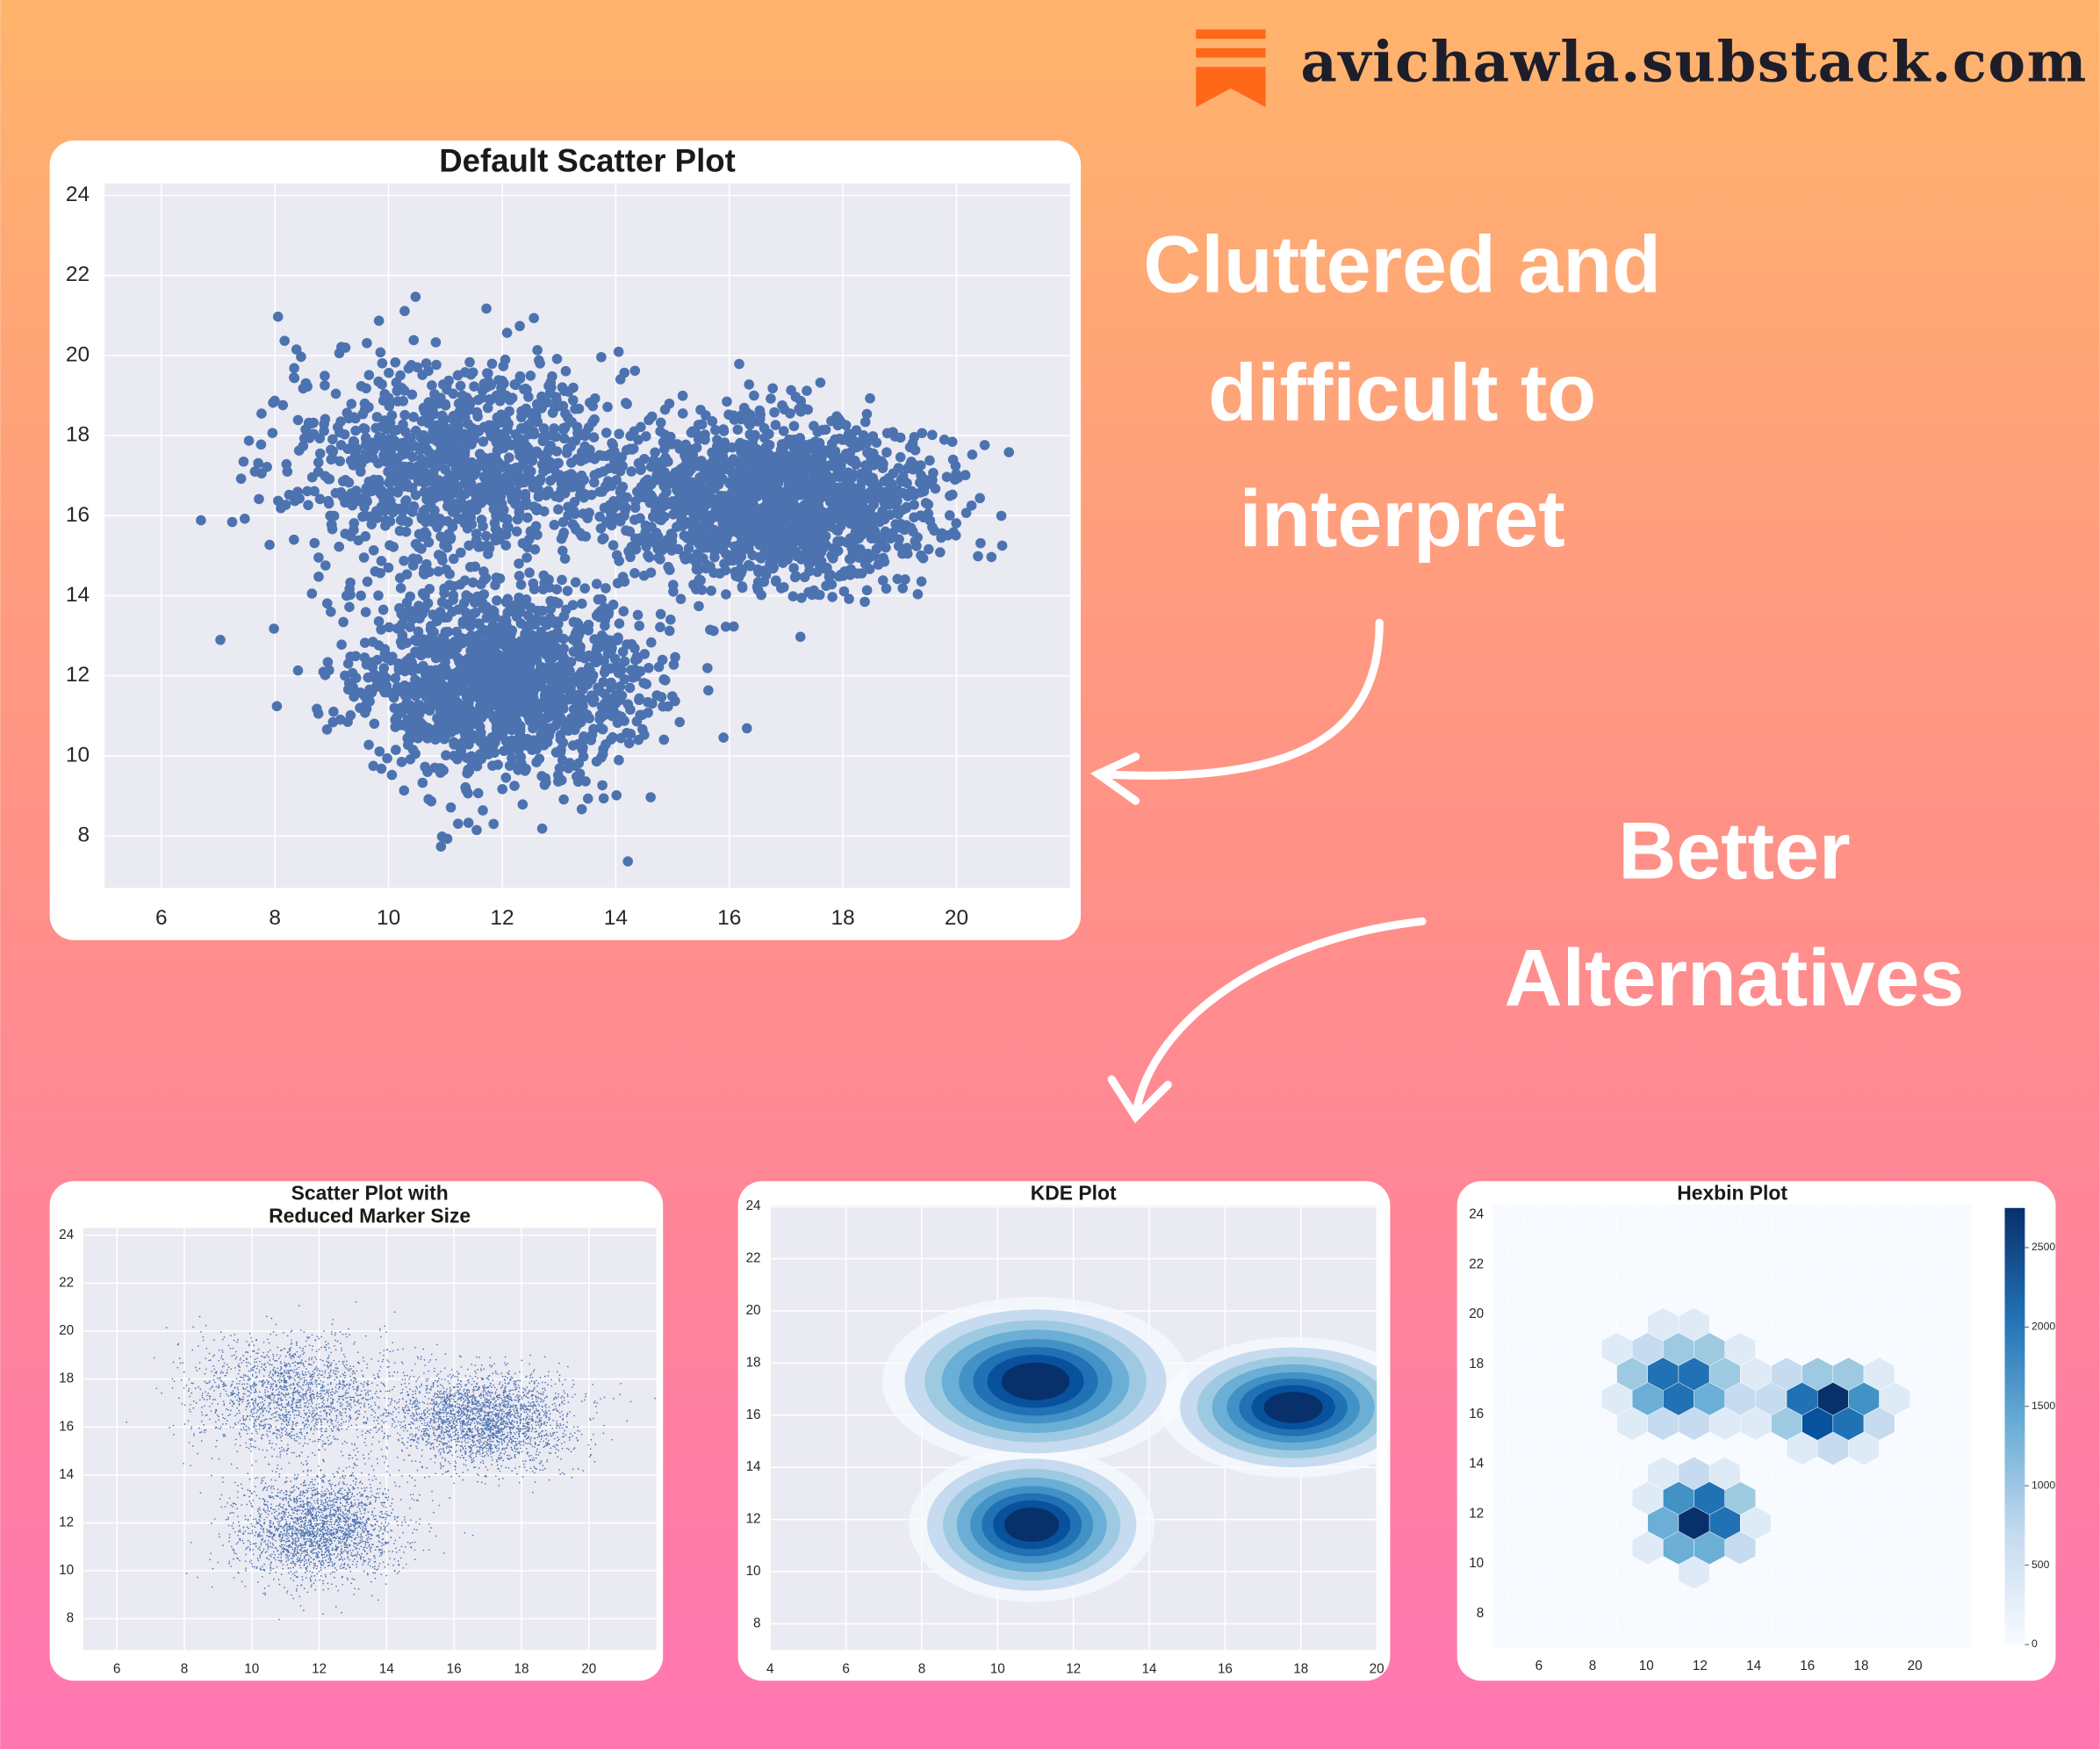 Image resolution: width=2100 pixels, height=1749 pixels. I want to click on logo, so click(1231, 69).